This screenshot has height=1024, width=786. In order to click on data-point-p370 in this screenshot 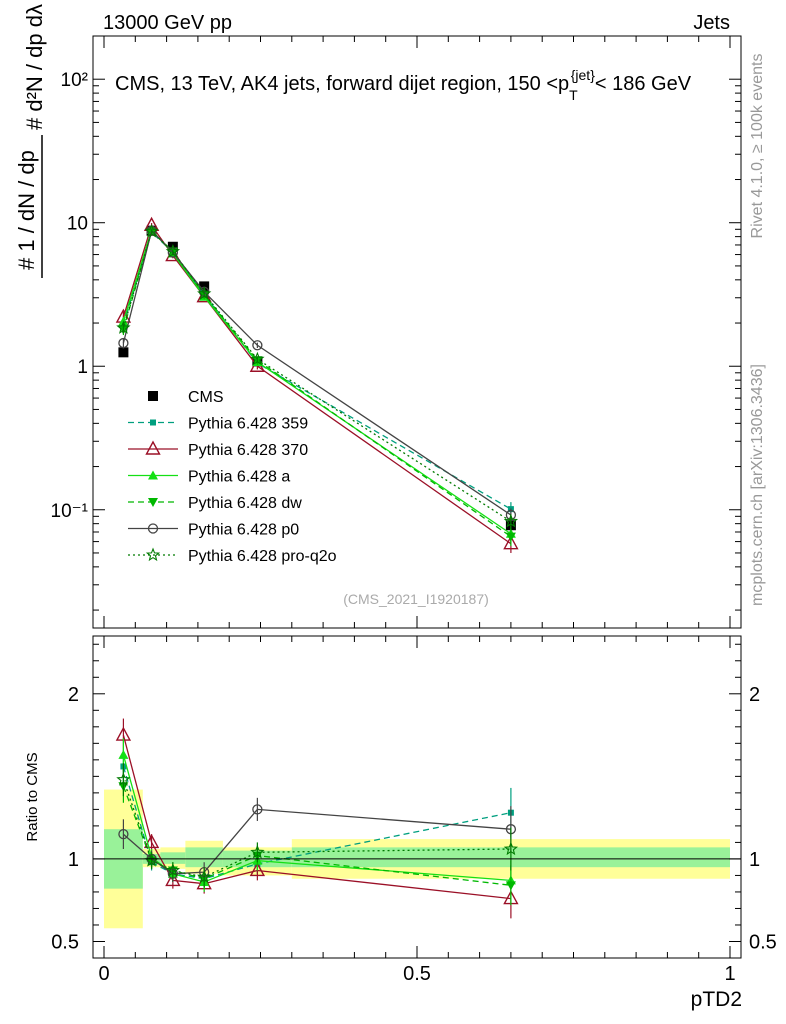, I will do `click(511, 542)`.